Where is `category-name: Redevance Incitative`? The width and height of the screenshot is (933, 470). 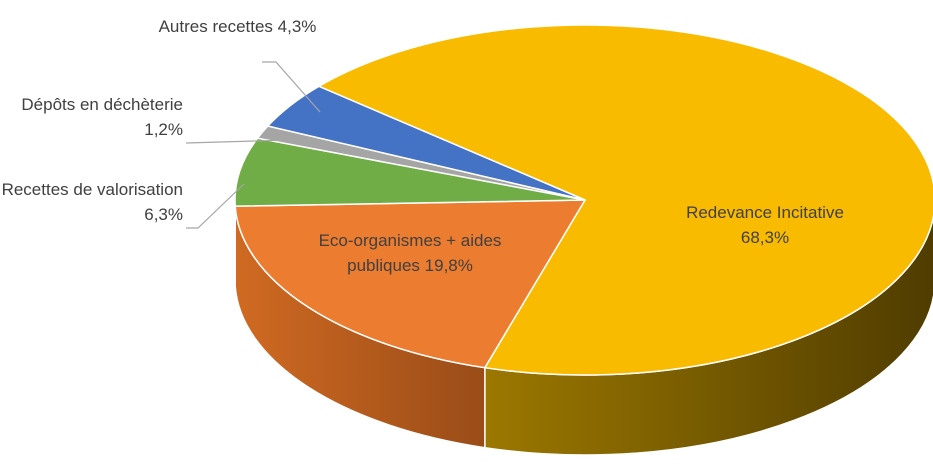 category-name: Redevance Incitative is located at coordinates (765, 212).